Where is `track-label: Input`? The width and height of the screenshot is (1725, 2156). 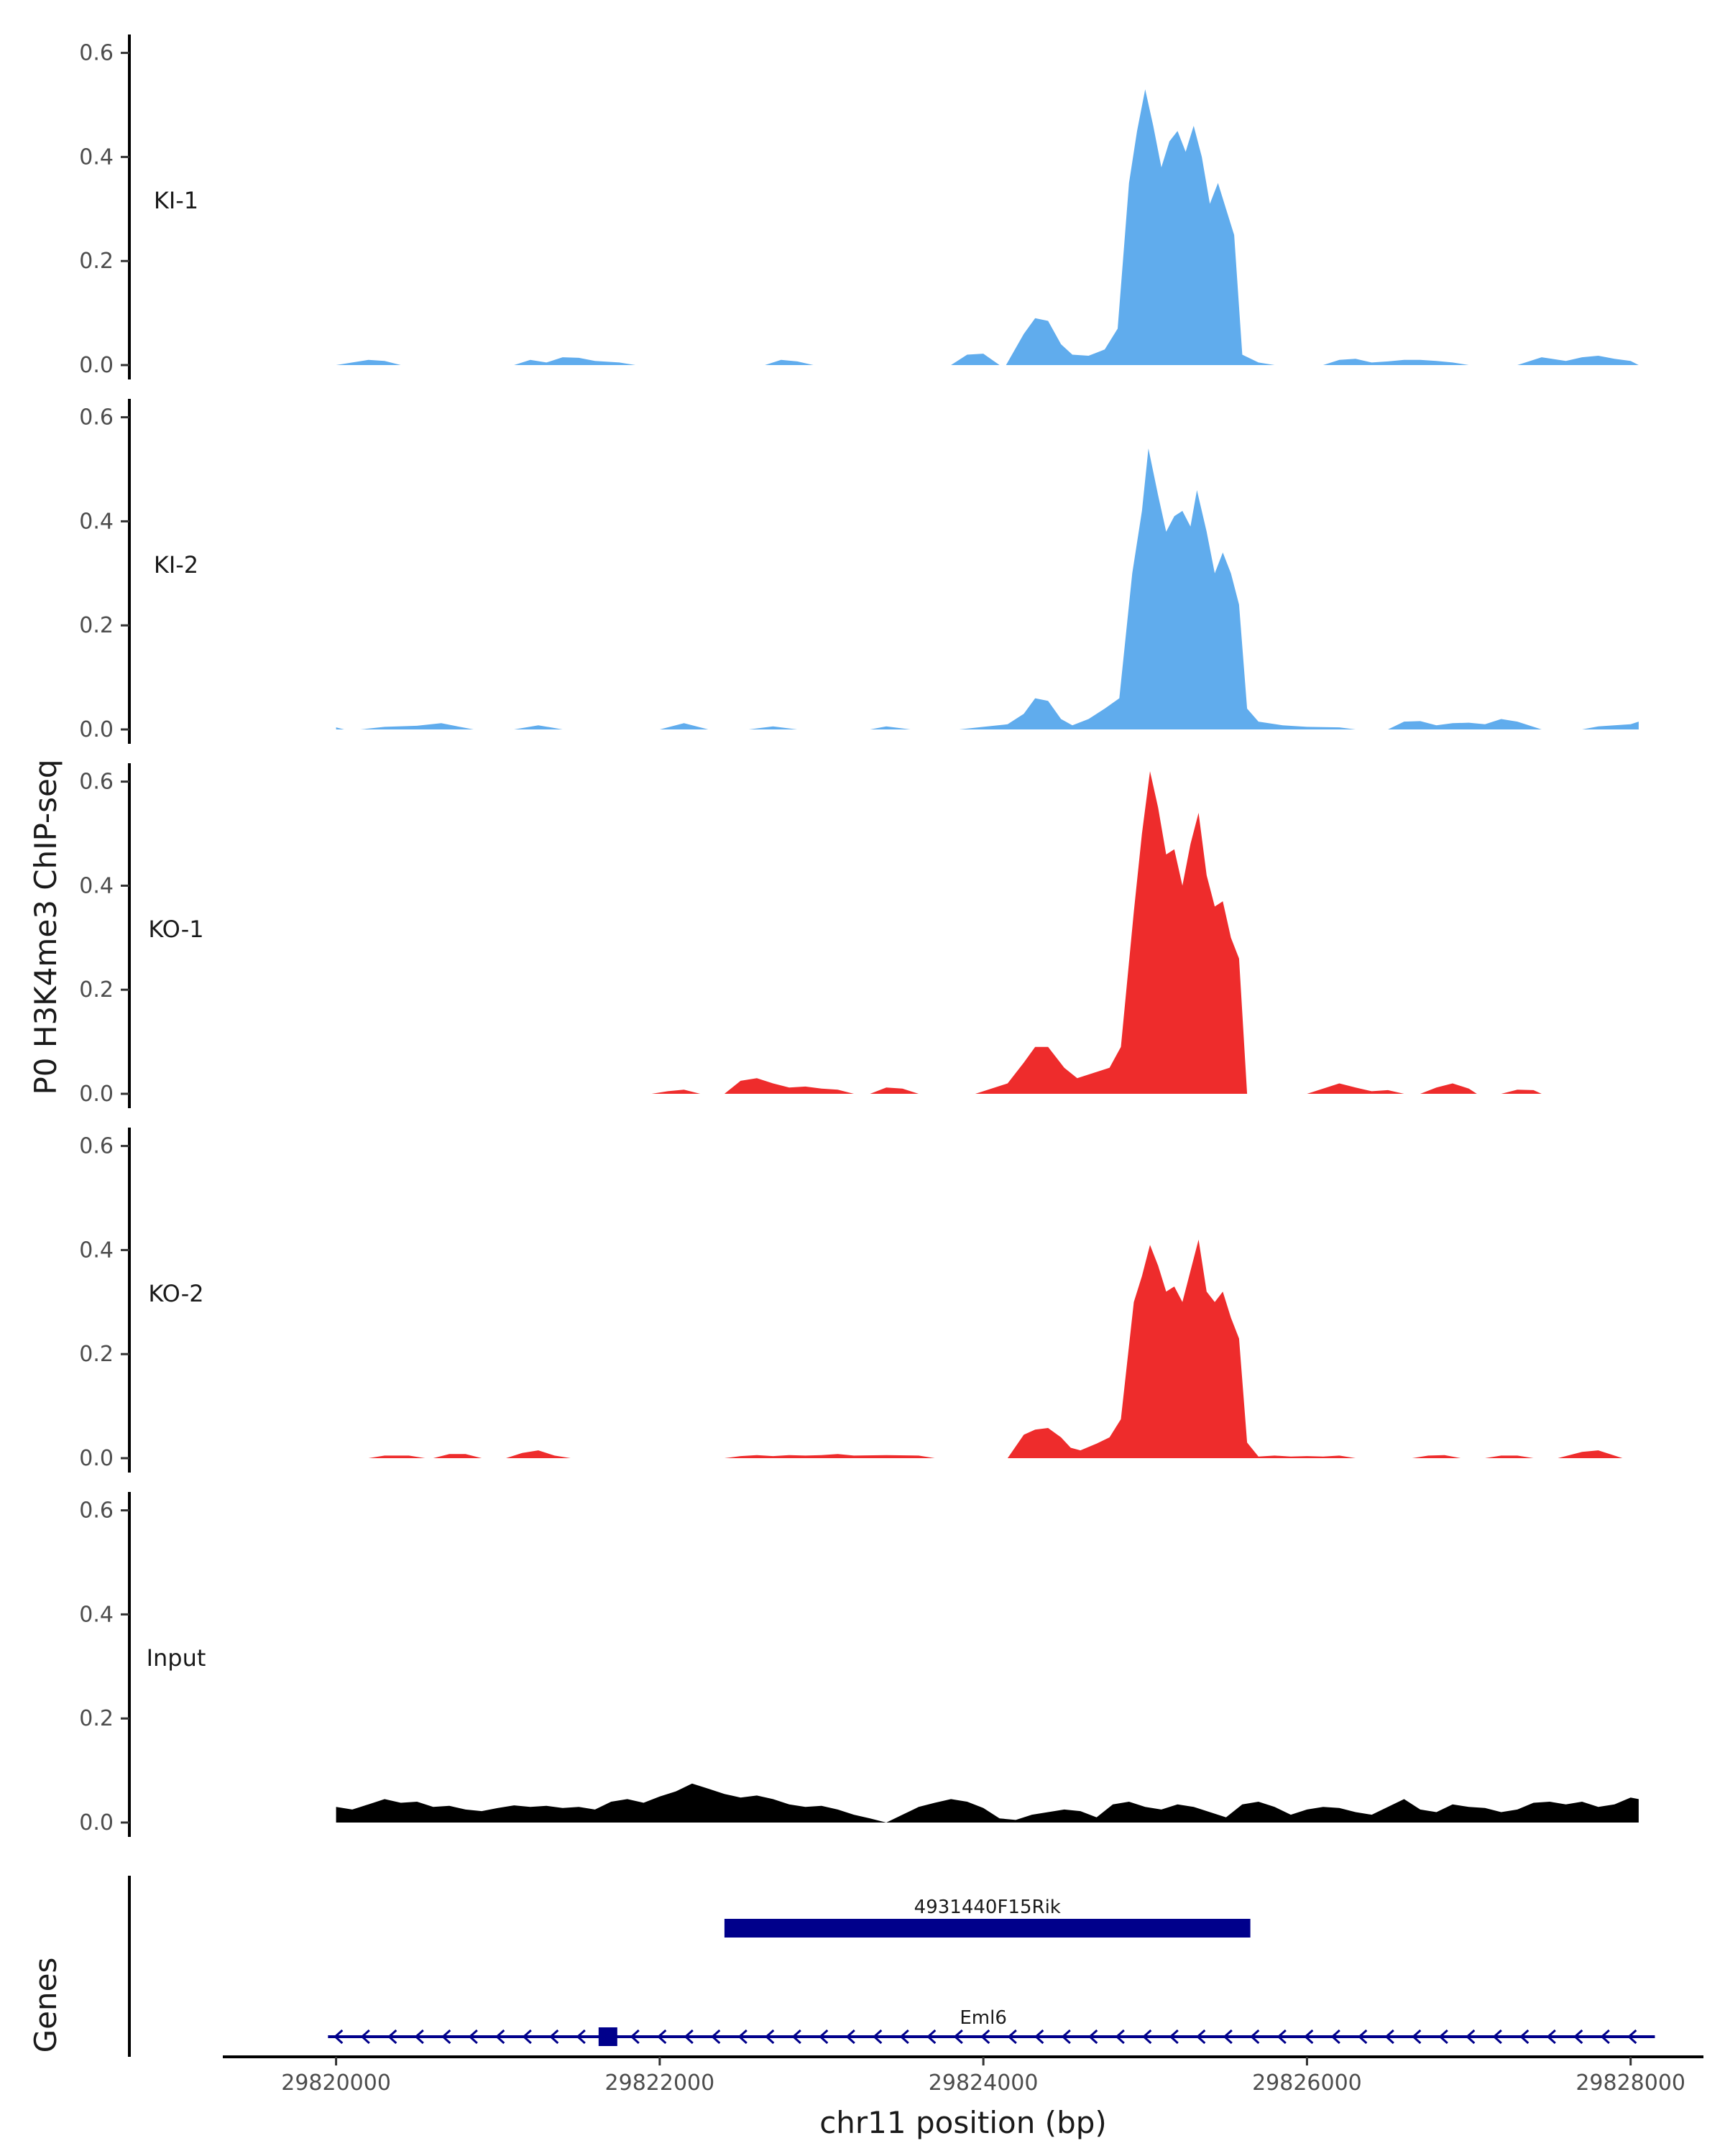
track-label: Input is located at coordinates (176, 1658).